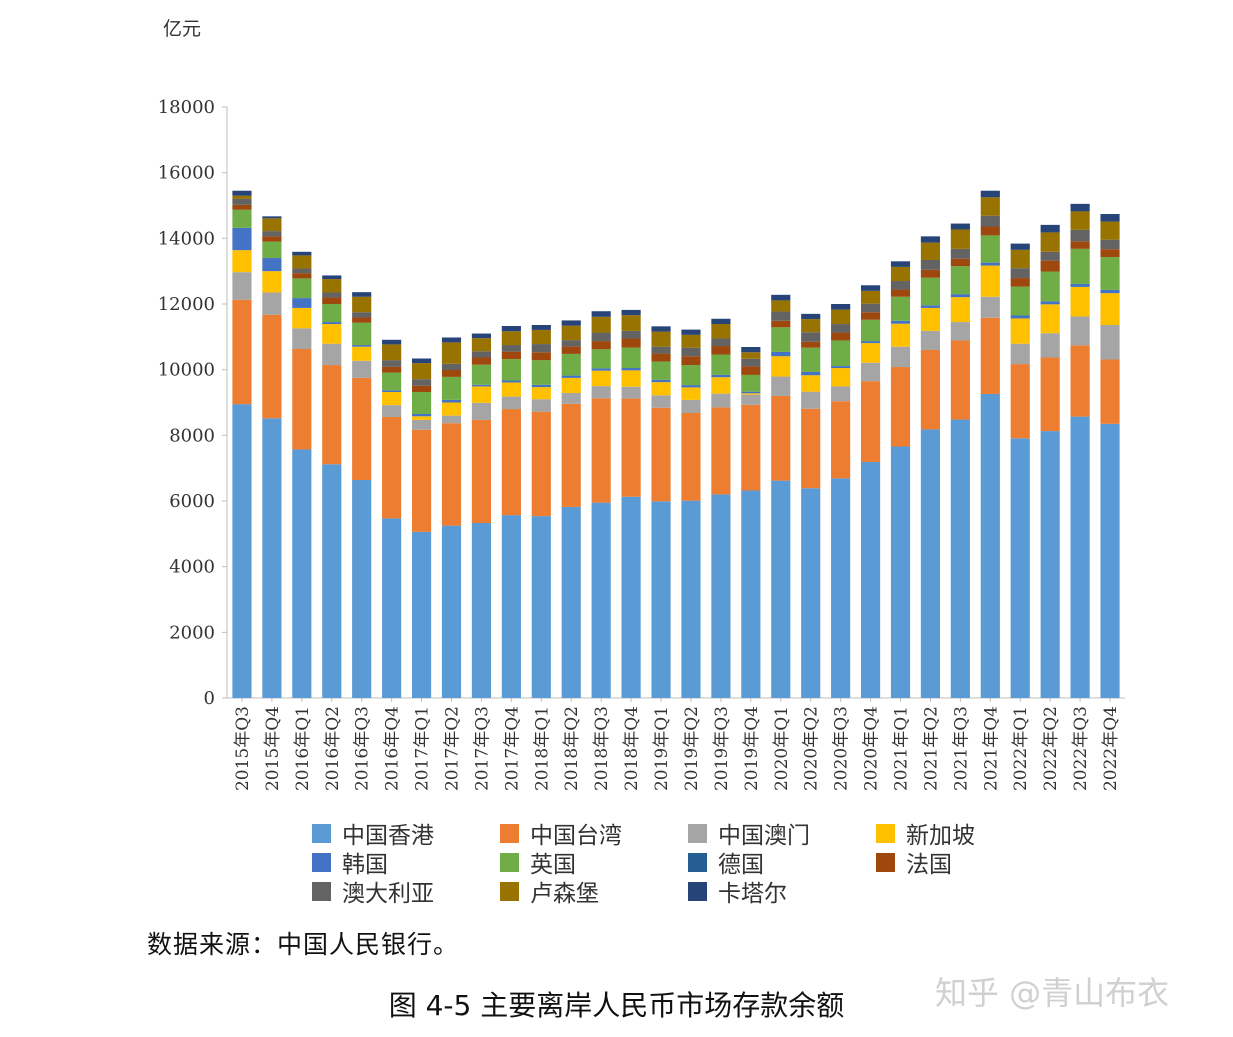 The width and height of the screenshot is (1233, 1037). What do you see at coordinates (1081, 748) in the screenshot?
I see `x-tick-label: 2022年Q3` at bounding box center [1081, 748].